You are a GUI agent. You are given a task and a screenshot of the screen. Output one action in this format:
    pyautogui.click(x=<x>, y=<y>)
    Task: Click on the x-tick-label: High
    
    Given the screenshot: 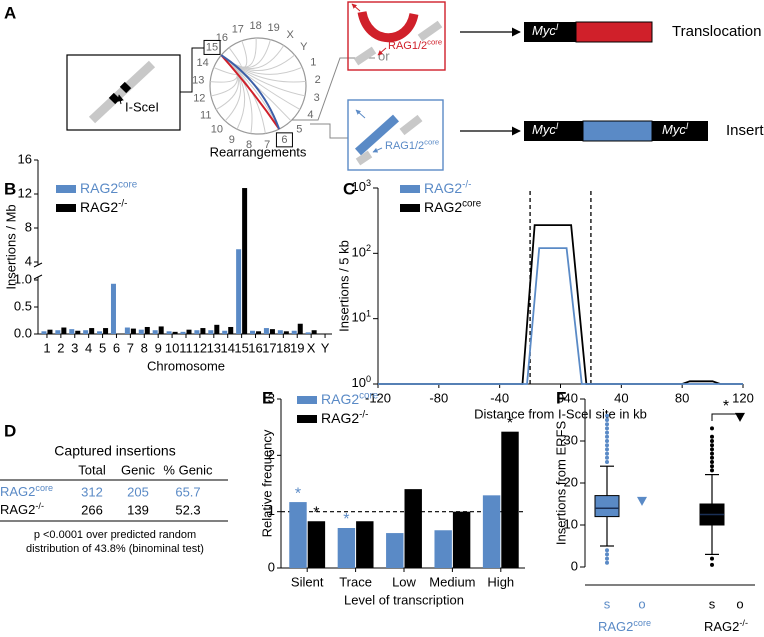 What is the action you would take?
    pyautogui.click(x=500, y=581)
    